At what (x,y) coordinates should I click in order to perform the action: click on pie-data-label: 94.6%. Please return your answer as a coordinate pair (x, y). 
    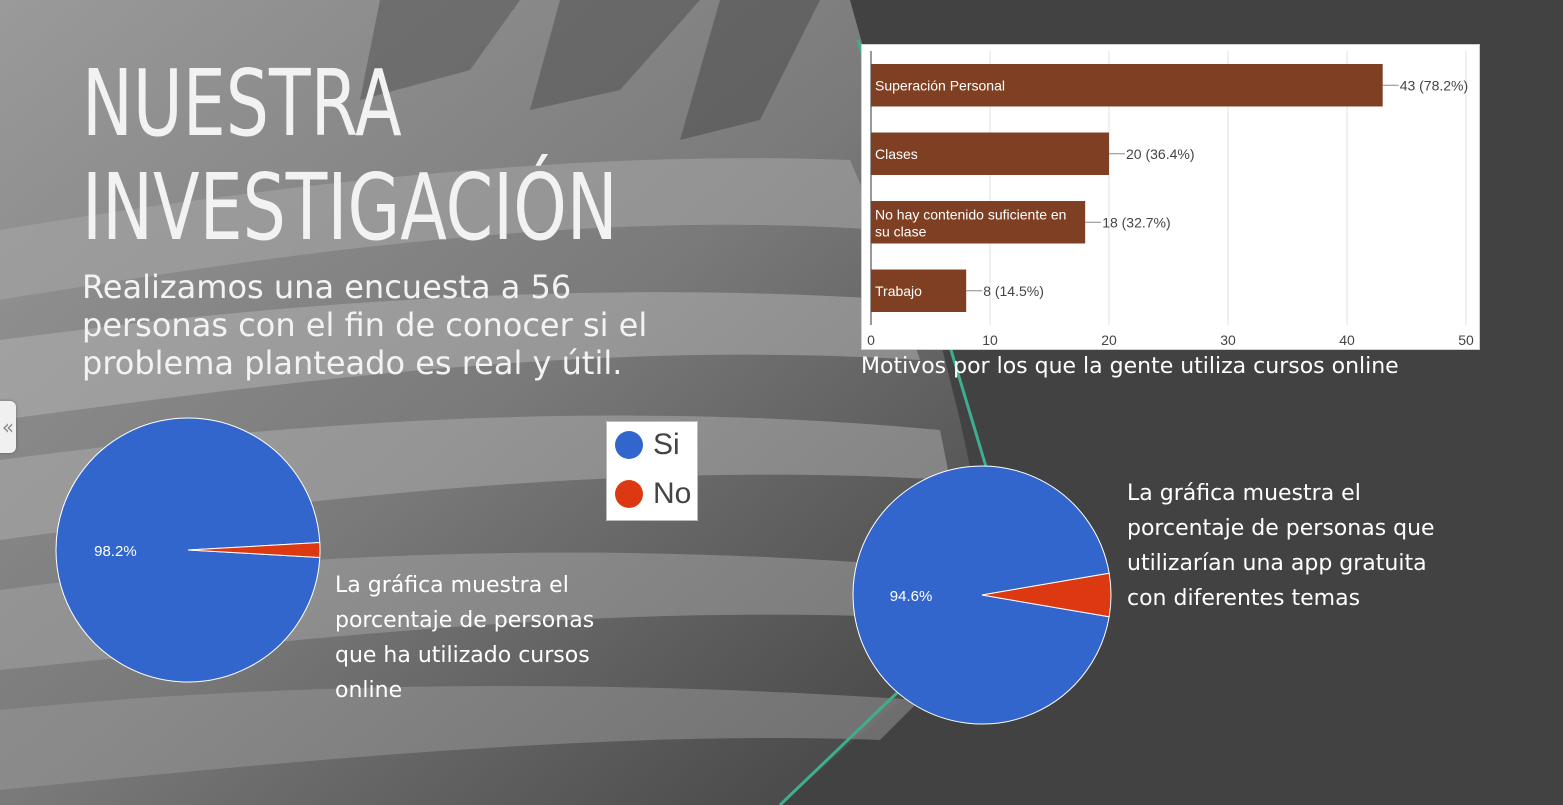
    Looking at the image, I should click on (911, 596).